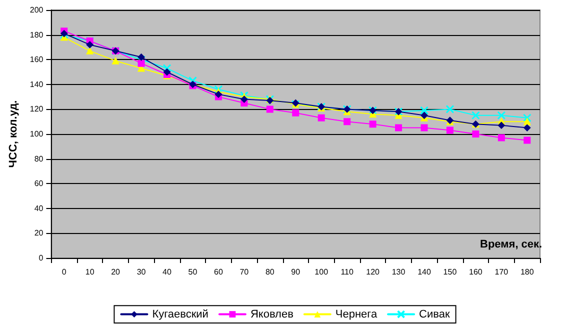  I want to click on legend-label: Чернега, so click(356, 314).